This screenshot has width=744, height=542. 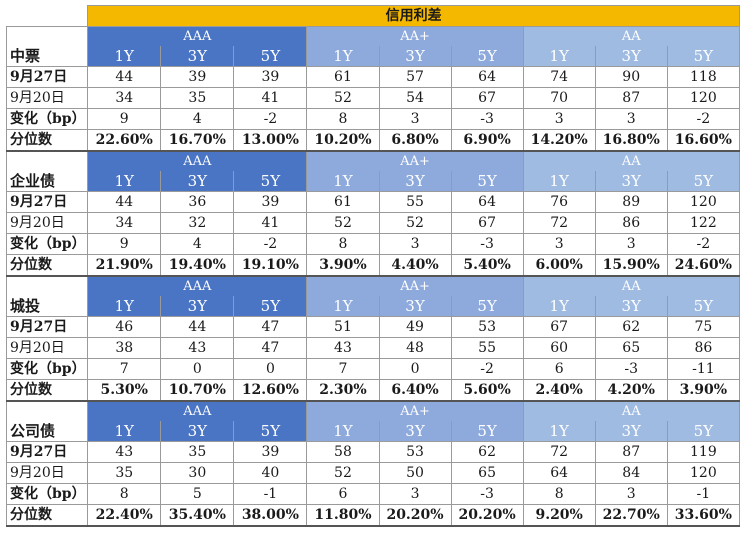 I want to click on value-cell: -3, so click(x=487, y=244).